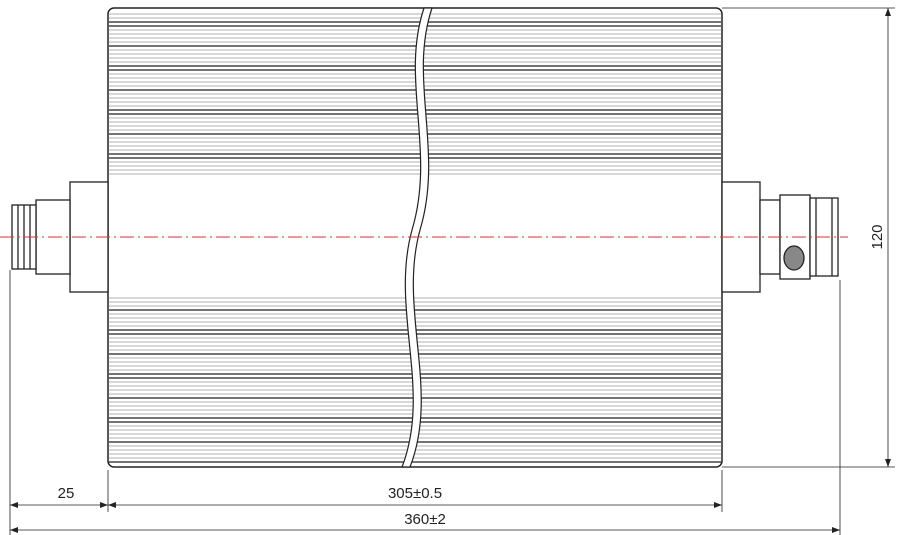 This screenshot has width=898, height=535. What do you see at coordinates (415, 493) in the screenshot?
I see `dimension-label: 305±0.5` at bounding box center [415, 493].